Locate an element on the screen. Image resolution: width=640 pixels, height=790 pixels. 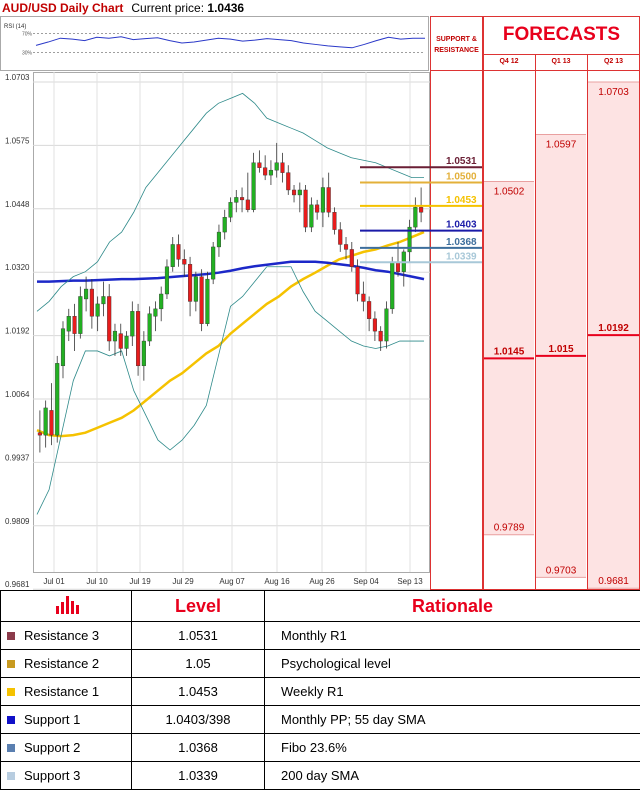
level-name-cell: Resistance 1 is located at coordinates (66, 692).